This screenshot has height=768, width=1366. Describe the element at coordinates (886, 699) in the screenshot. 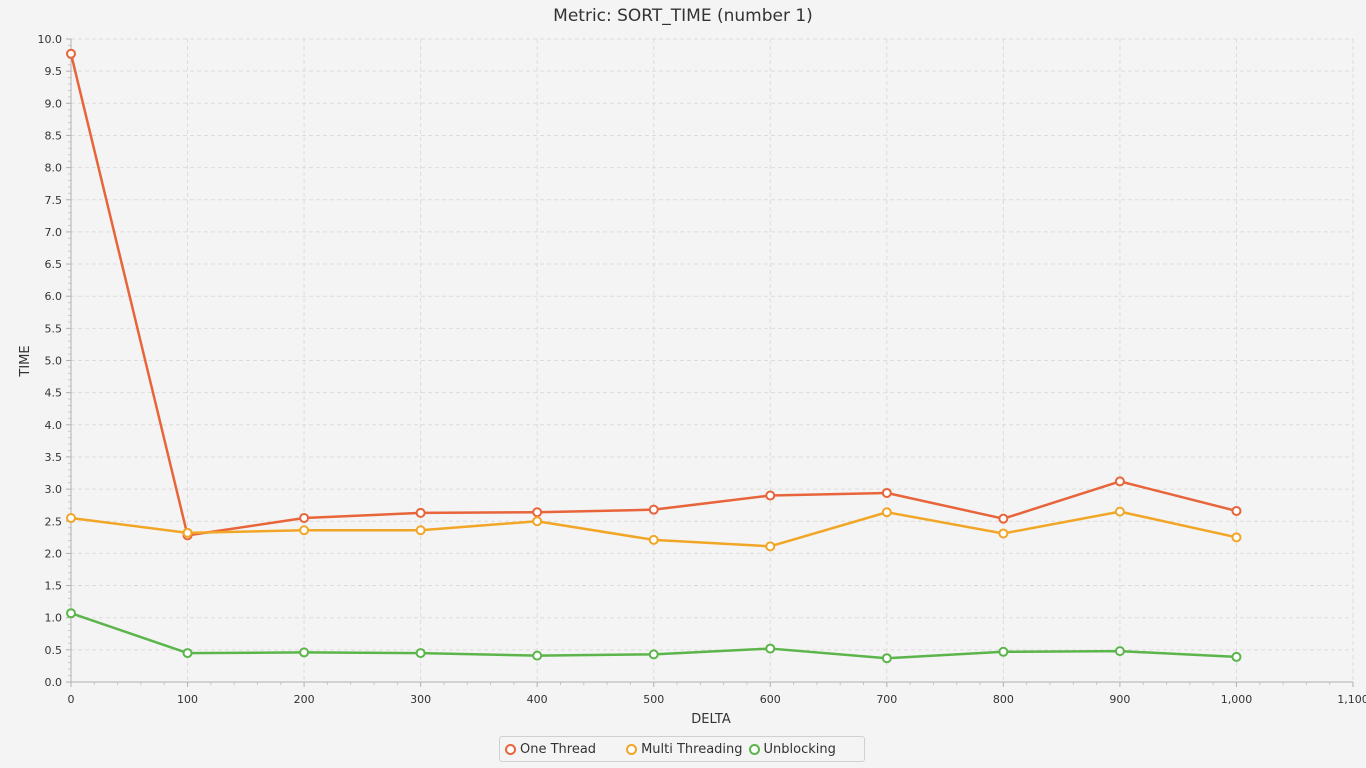

I see `x-tick-label: 700` at that location.